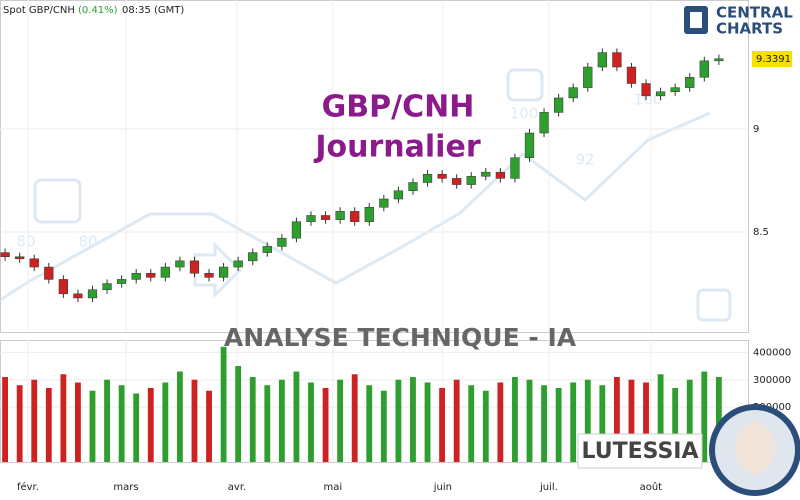 This screenshot has height=500, width=800. Describe the element at coordinates (98, 10) in the screenshot. I see `change: (0.41%)` at that location.